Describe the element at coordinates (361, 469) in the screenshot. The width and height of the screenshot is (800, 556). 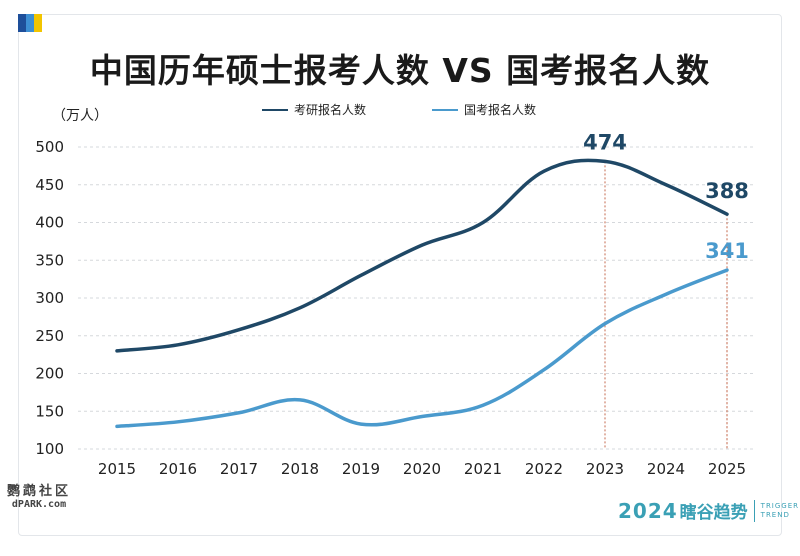
I see `x-tick-label-2019: 2019` at that location.